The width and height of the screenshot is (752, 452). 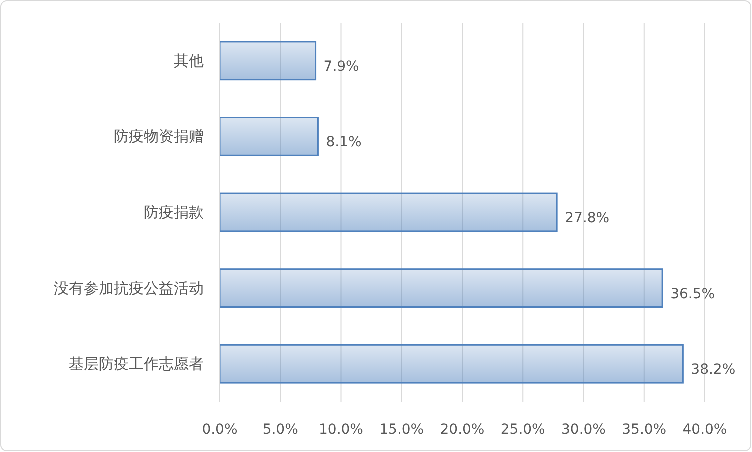 What do you see at coordinates (584, 430) in the screenshot?
I see `x-tick-label: 30.0%` at bounding box center [584, 430].